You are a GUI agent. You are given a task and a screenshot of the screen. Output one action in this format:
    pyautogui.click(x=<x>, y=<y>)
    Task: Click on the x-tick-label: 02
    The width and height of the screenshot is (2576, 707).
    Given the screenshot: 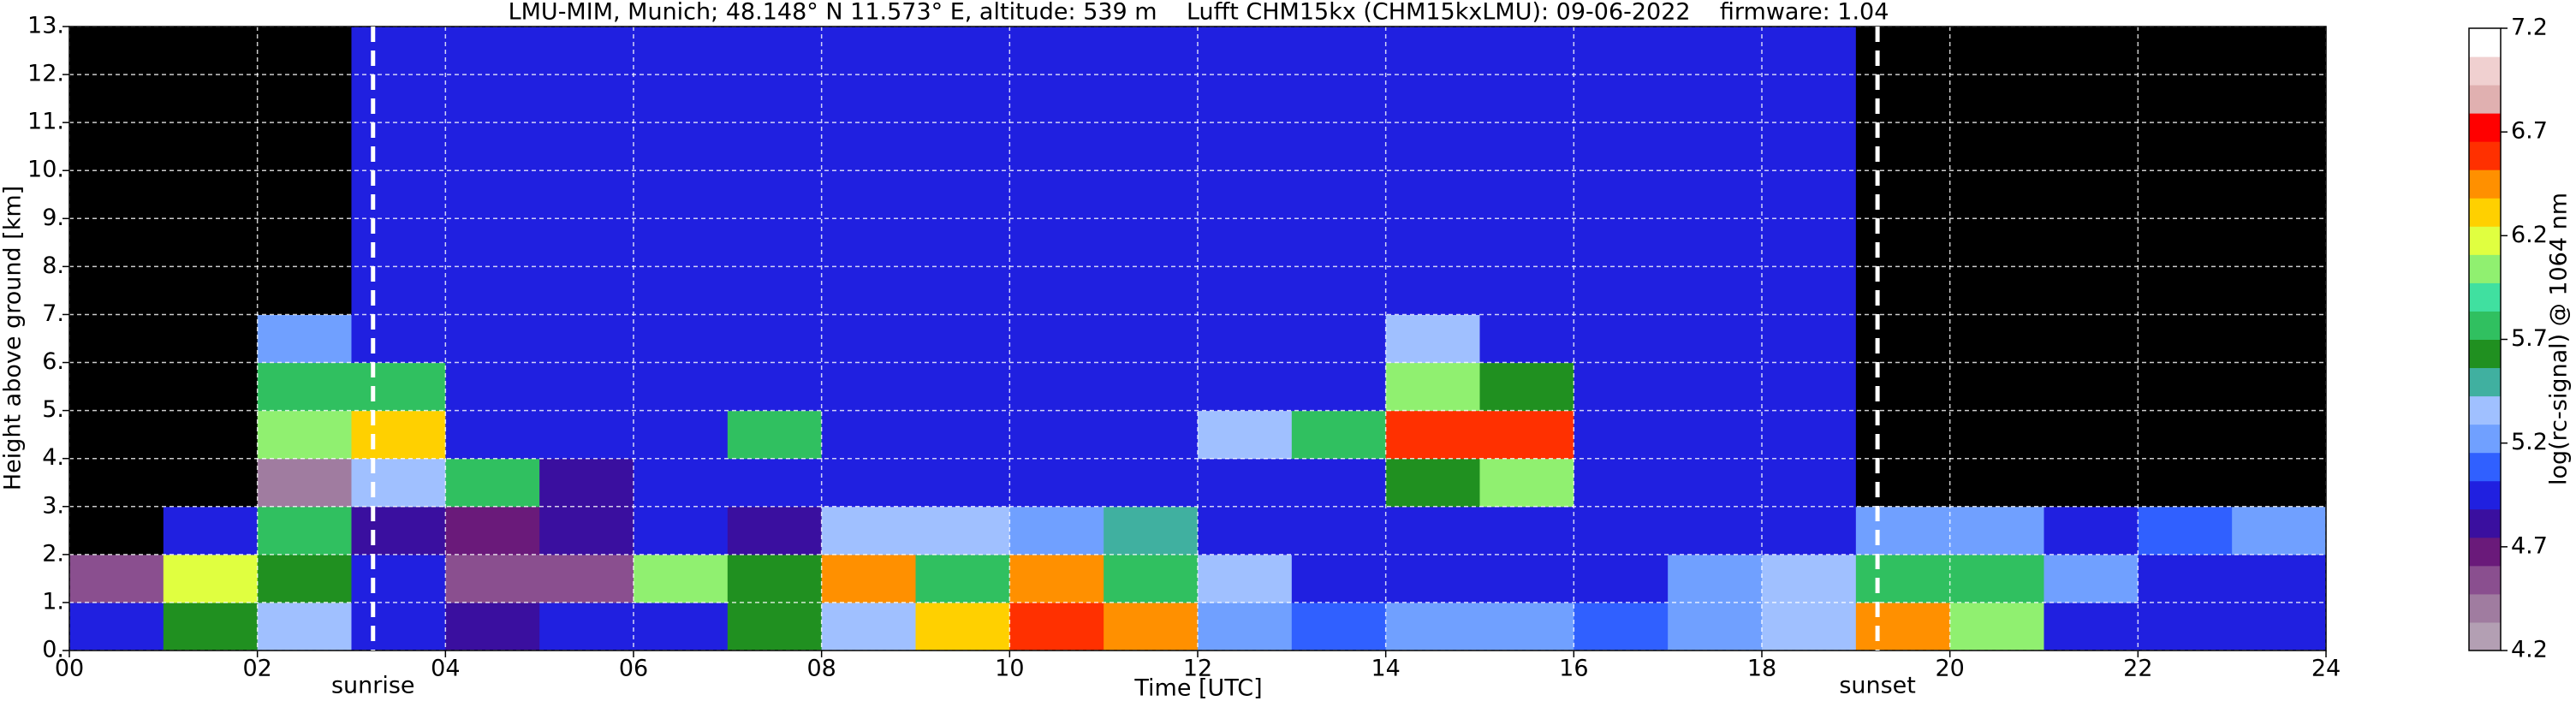 What is the action you would take?
    pyautogui.click(x=256, y=669)
    